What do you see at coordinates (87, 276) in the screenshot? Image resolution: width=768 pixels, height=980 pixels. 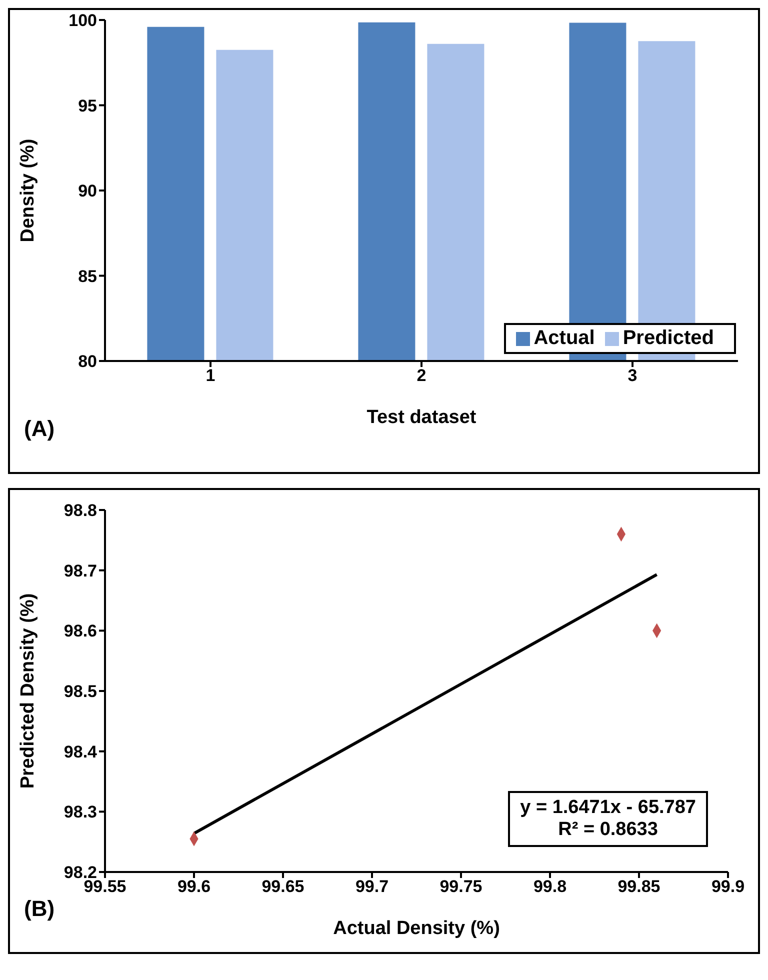 I see `y-tick-label: 85` at bounding box center [87, 276].